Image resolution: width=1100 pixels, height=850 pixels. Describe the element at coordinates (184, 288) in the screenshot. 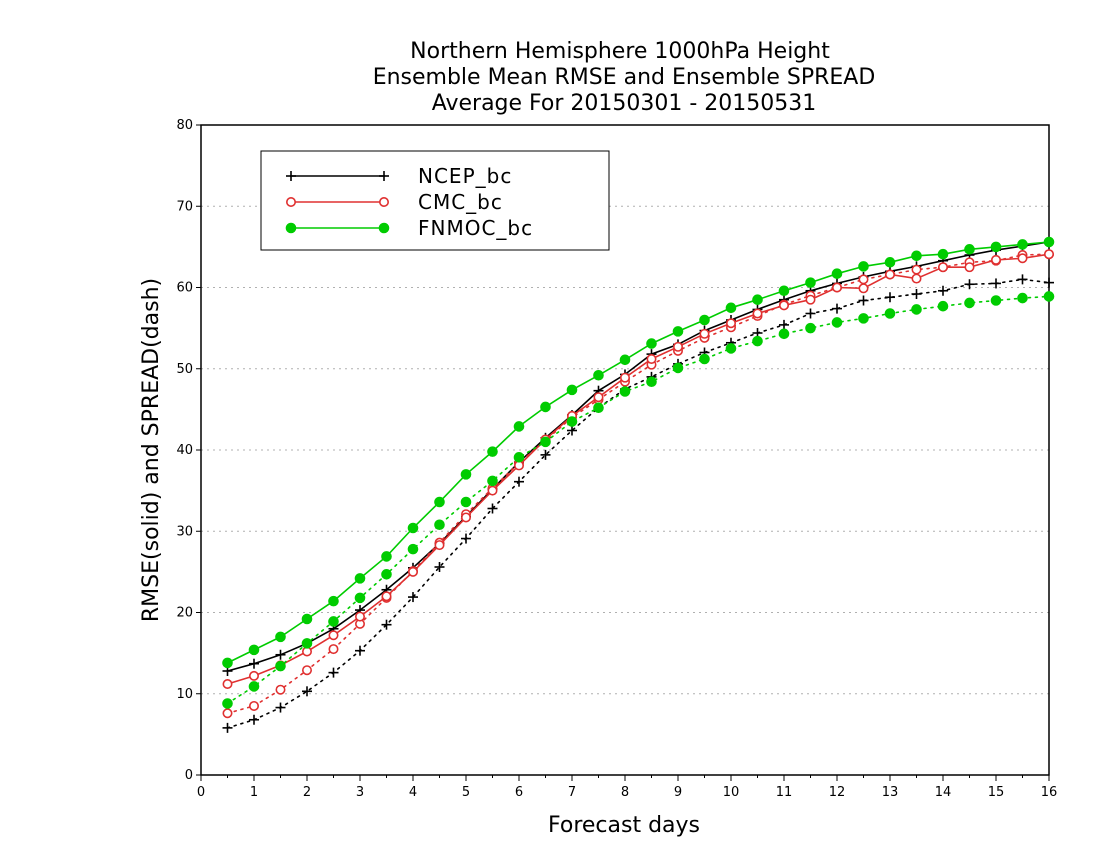

I see `y-tick-label-60: 60` at that location.